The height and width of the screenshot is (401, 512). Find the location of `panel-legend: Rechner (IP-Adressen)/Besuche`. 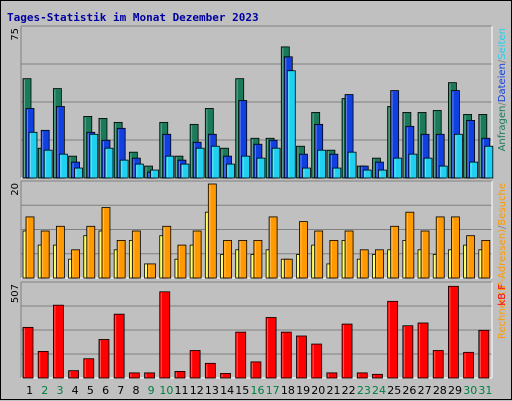

panel-legend: Rechner (IP-Adressen)/Besuche is located at coordinates (502, 261).